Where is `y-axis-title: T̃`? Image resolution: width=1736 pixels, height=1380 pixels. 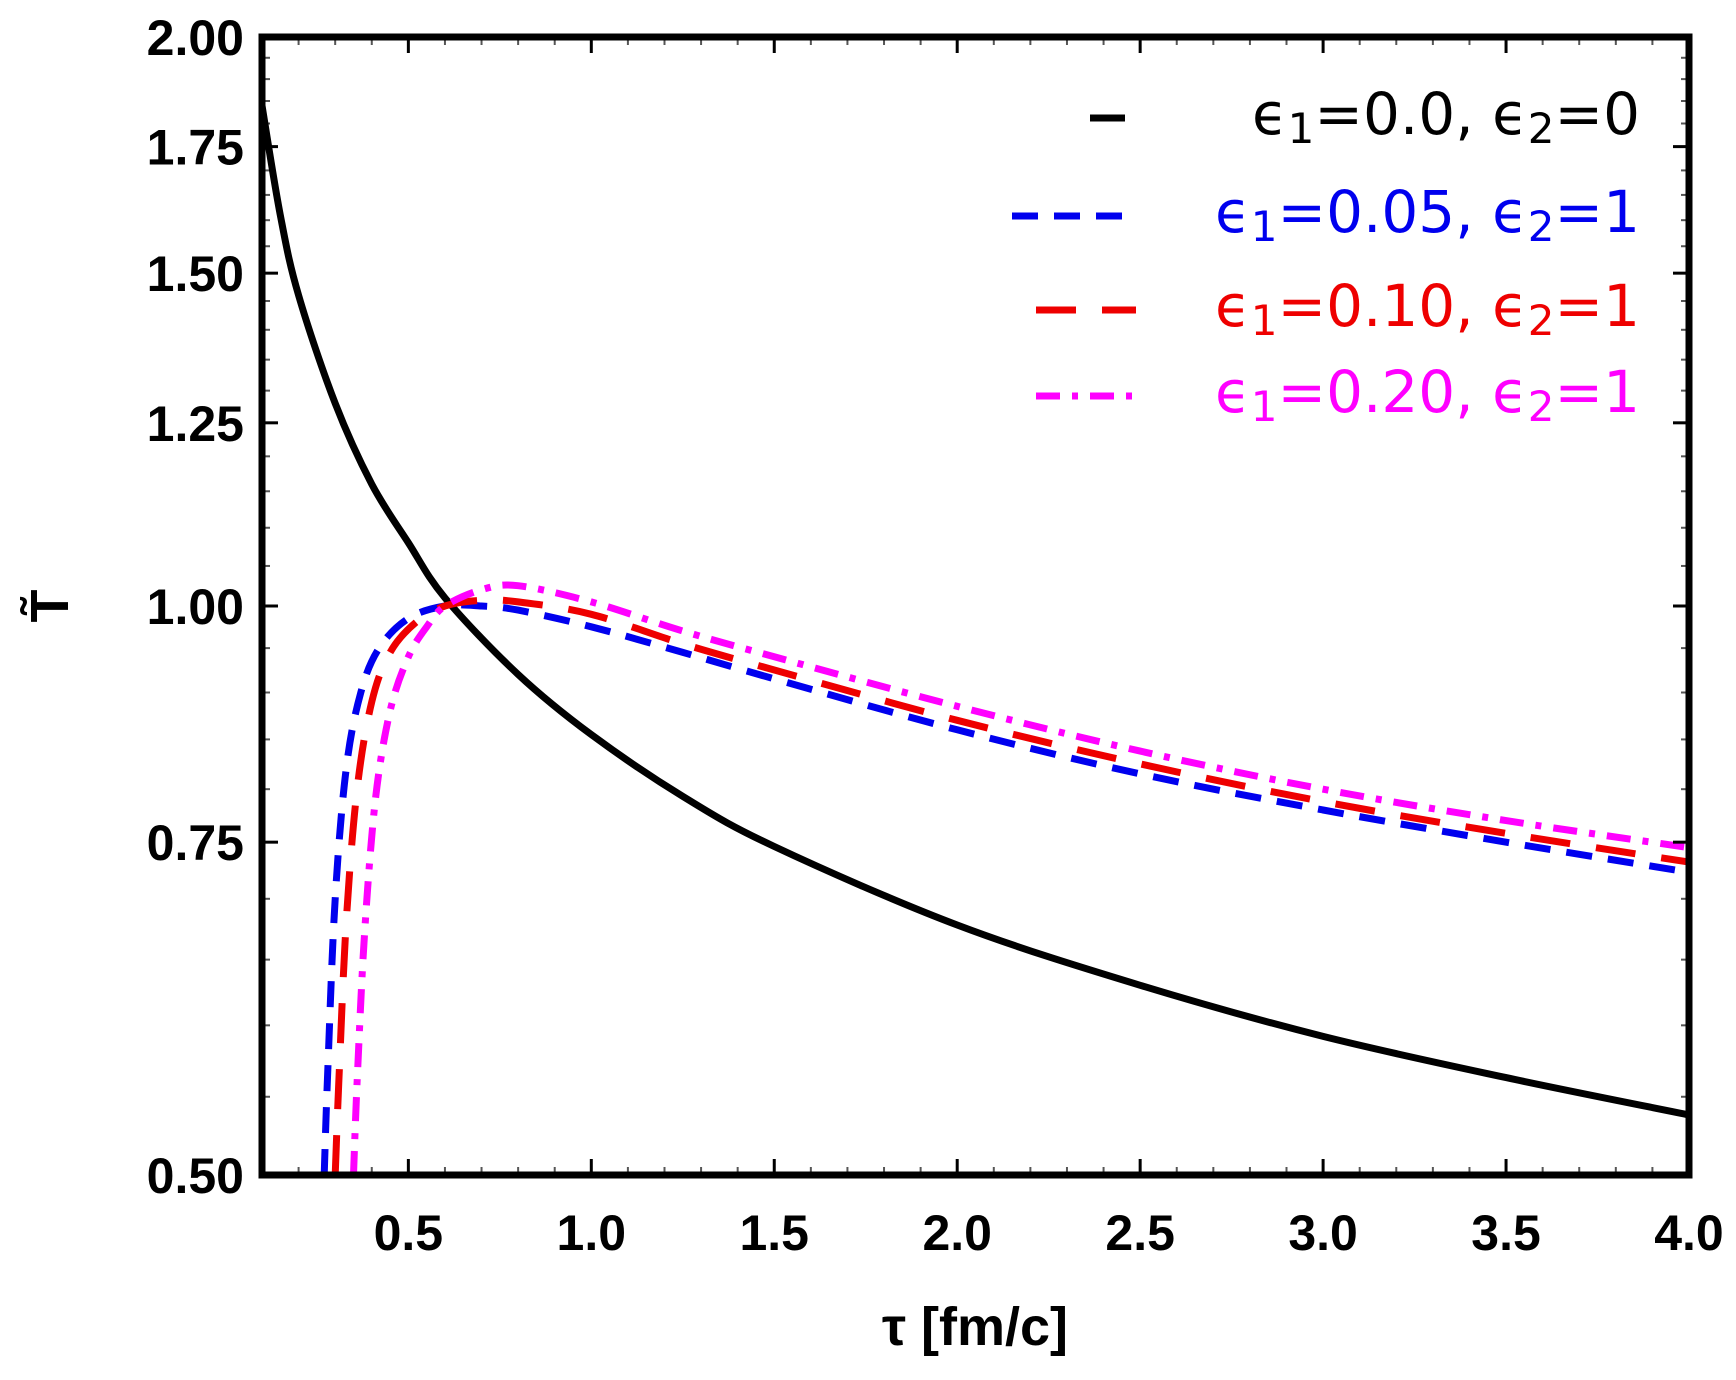
y-axis-title: T̃ is located at coordinates (50, 606).